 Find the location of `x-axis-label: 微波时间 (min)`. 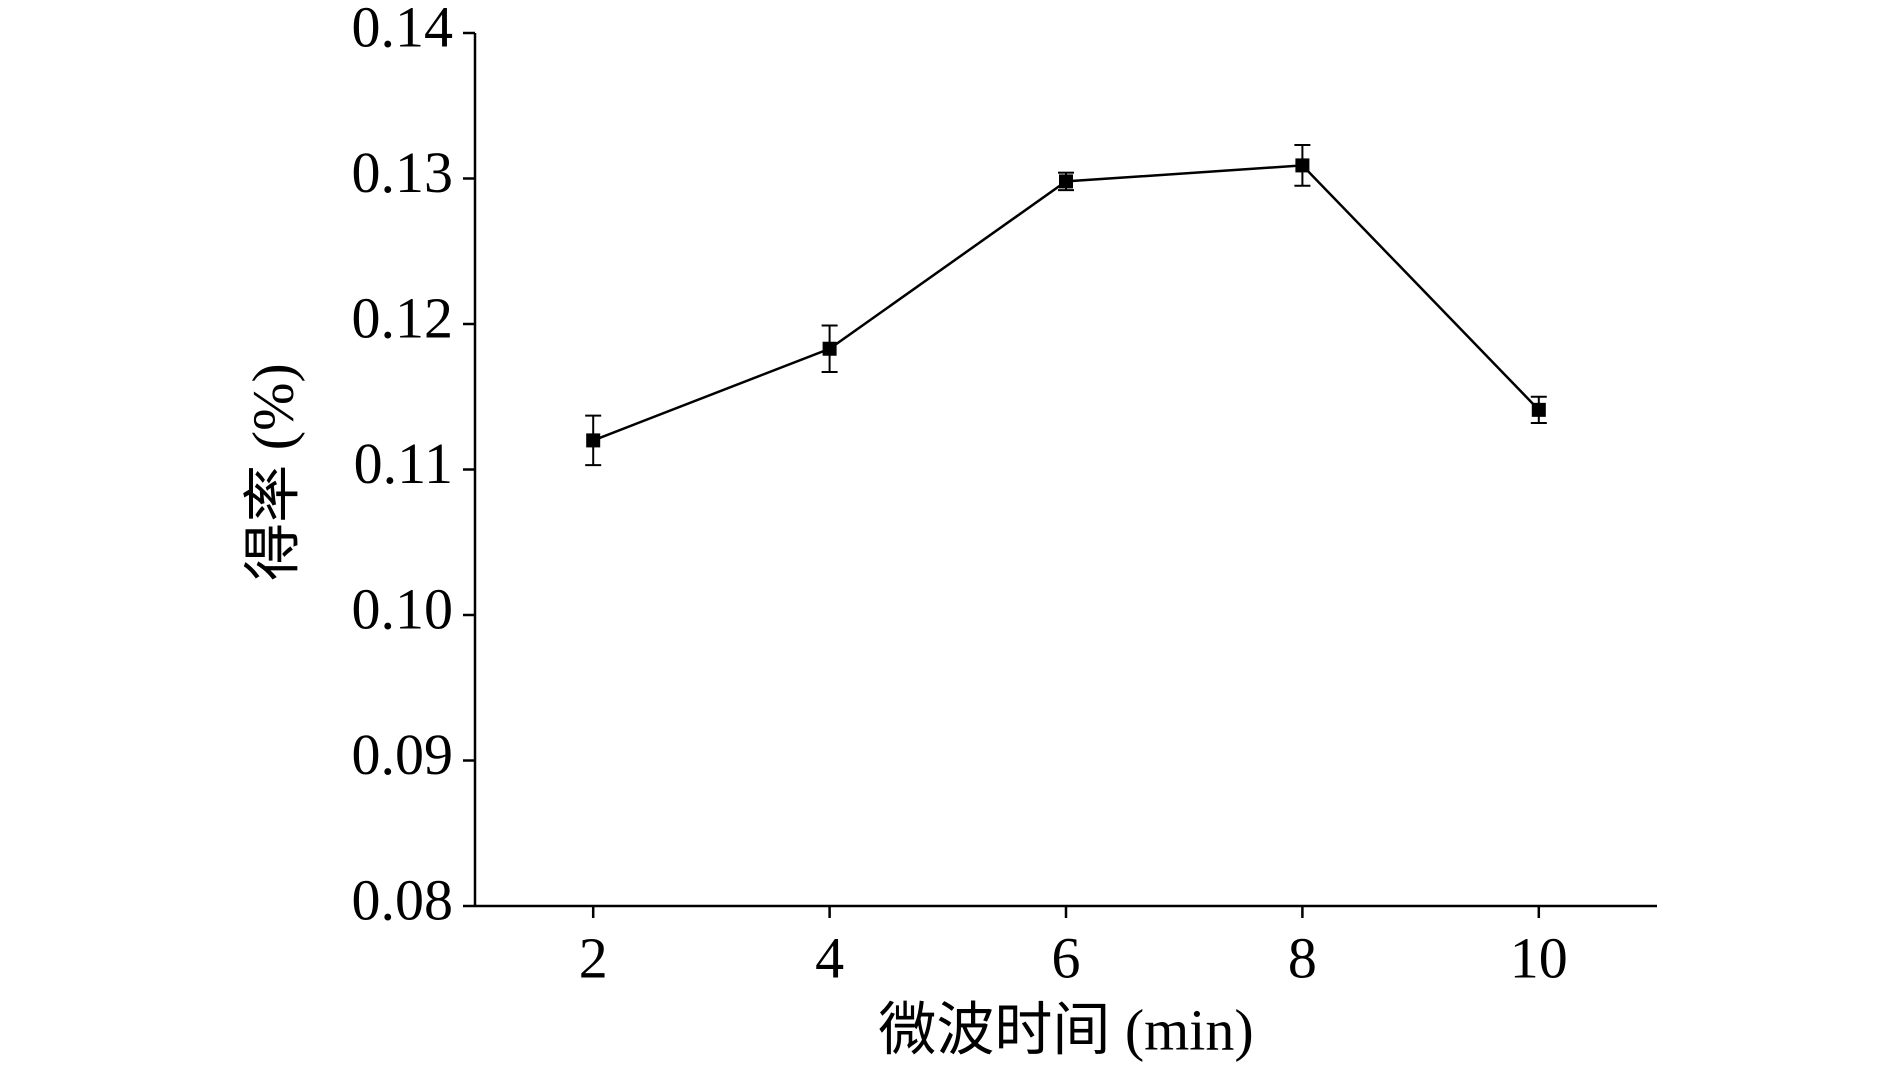

x-axis-label: 微波时间 (min) is located at coordinates (1065, 1029).